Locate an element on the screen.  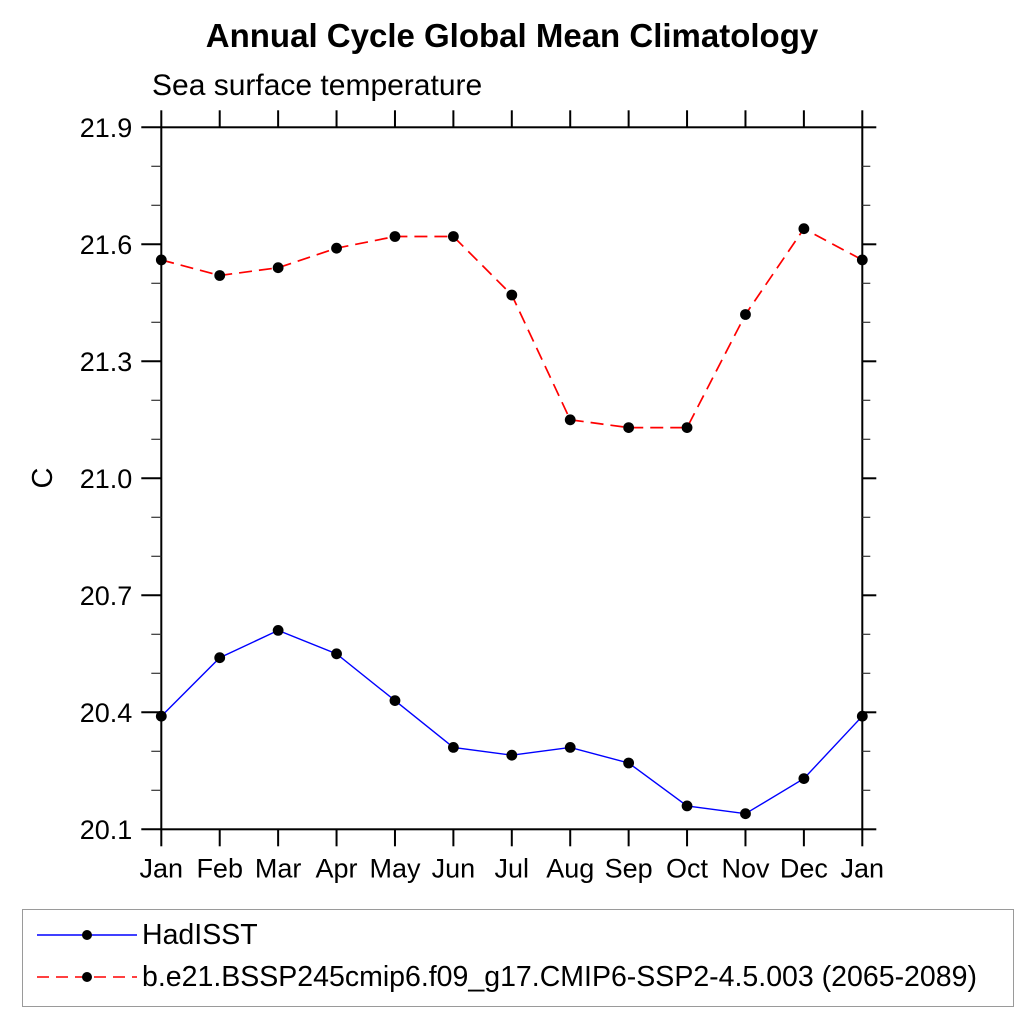
legend-item-hadisst: HadISST is located at coordinates (146, 935).